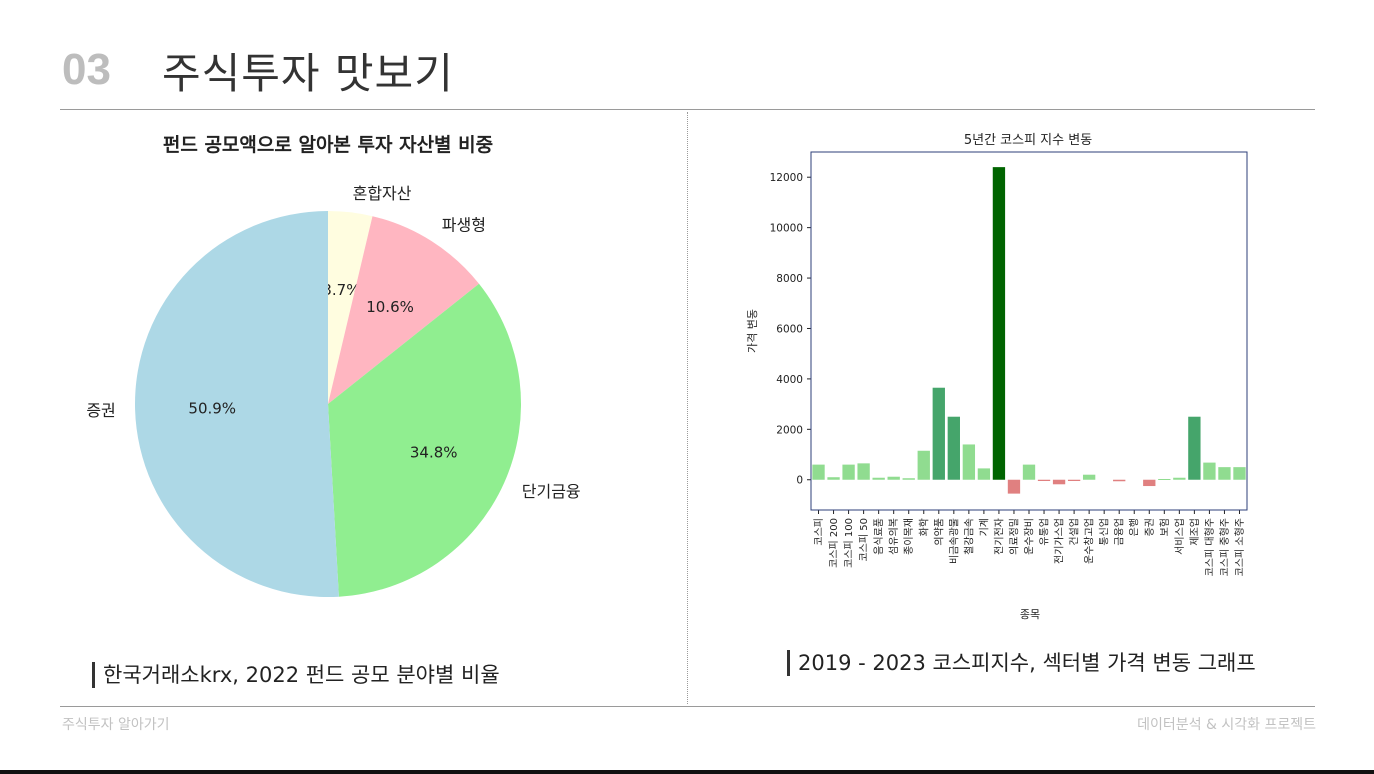  Describe the element at coordinates (752, 331) in the screenshot. I see `y-axis-label: 가격 변동` at that location.